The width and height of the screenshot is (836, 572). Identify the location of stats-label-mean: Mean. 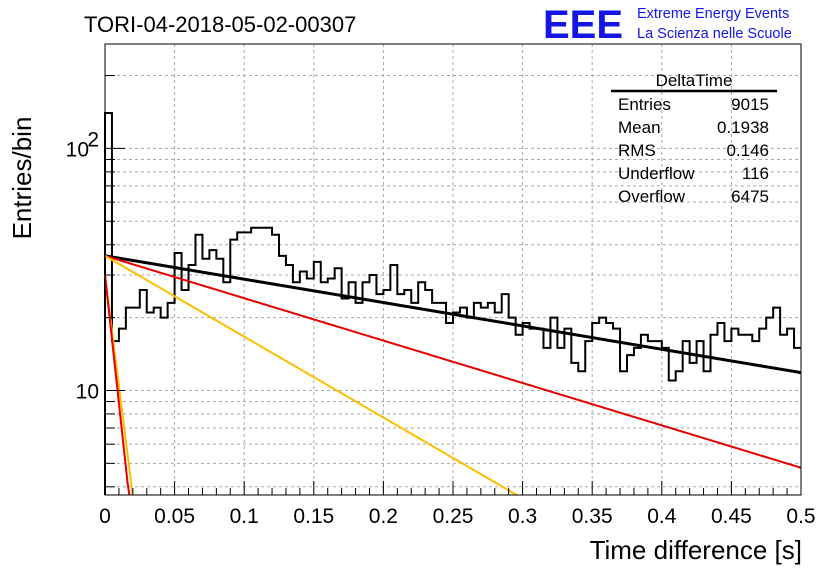
(639, 127).